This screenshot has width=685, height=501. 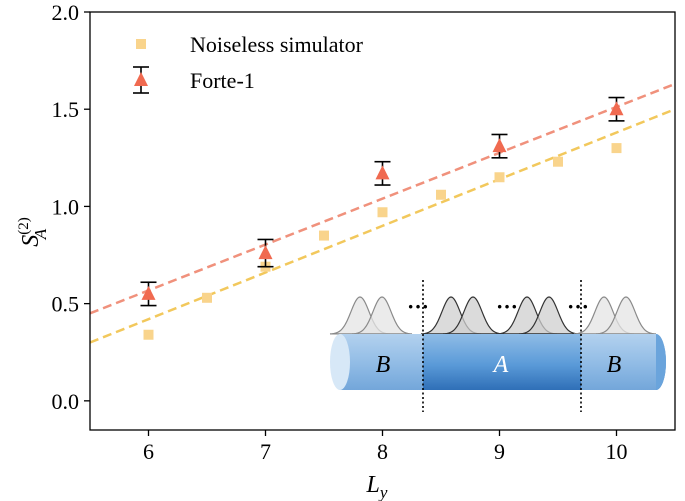 I want to click on legend-label-0: Noiseless simulator, so click(x=277, y=44).